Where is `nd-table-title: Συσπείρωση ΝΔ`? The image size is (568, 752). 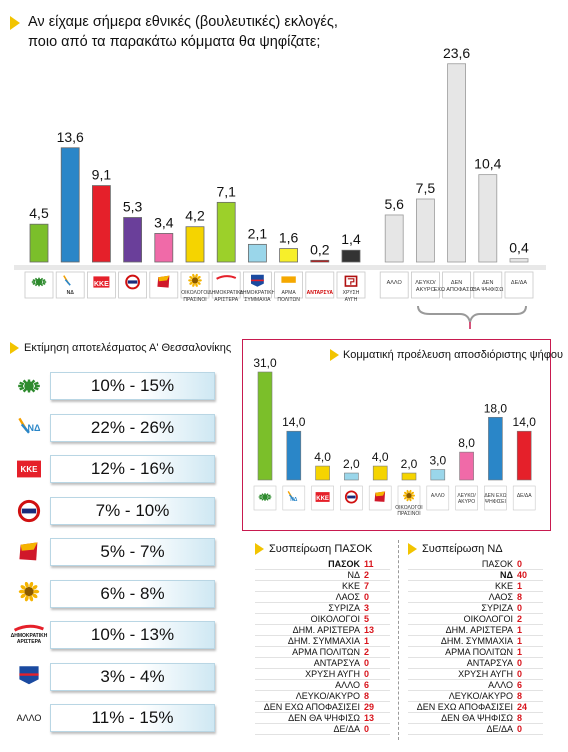
nd-table-title: Συσπείρωση ΝΔ is located at coordinates (475, 549).